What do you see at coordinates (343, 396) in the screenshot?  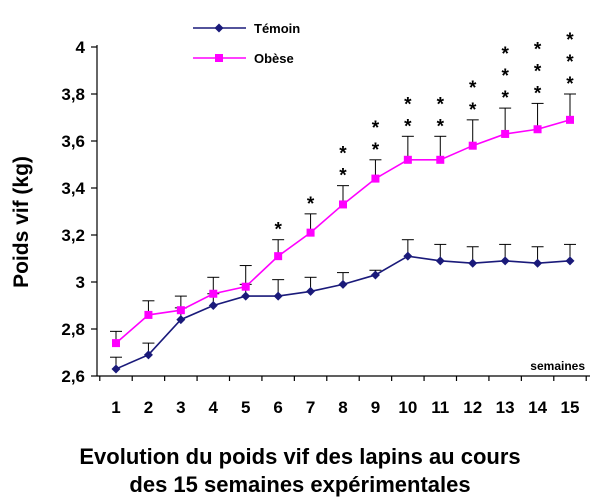 I see `x-ticks: 1 2 3 4 5 6 7 8 9 10 11 12 13 14 15` at bounding box center [343, 396].